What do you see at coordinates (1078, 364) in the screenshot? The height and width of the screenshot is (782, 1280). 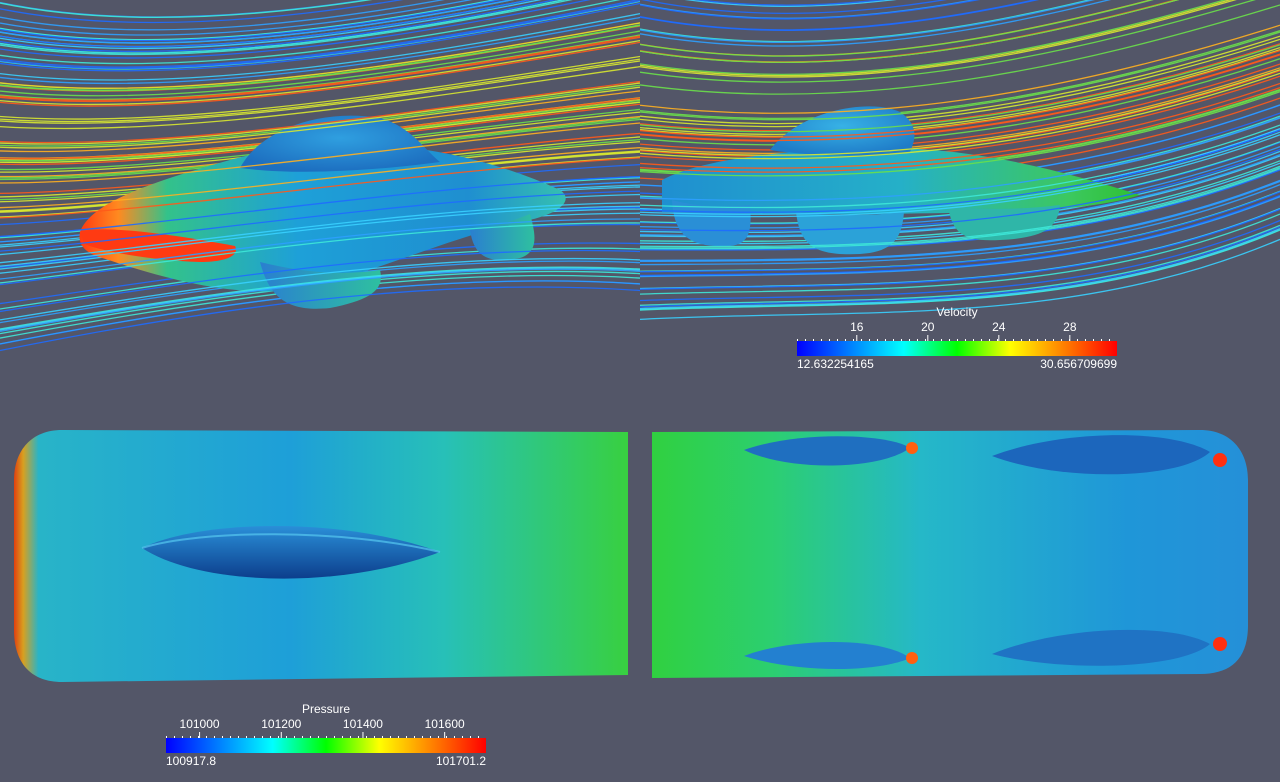 I see `velocity-legend-max: 30.656709699` at bounding box center [1078, 364].